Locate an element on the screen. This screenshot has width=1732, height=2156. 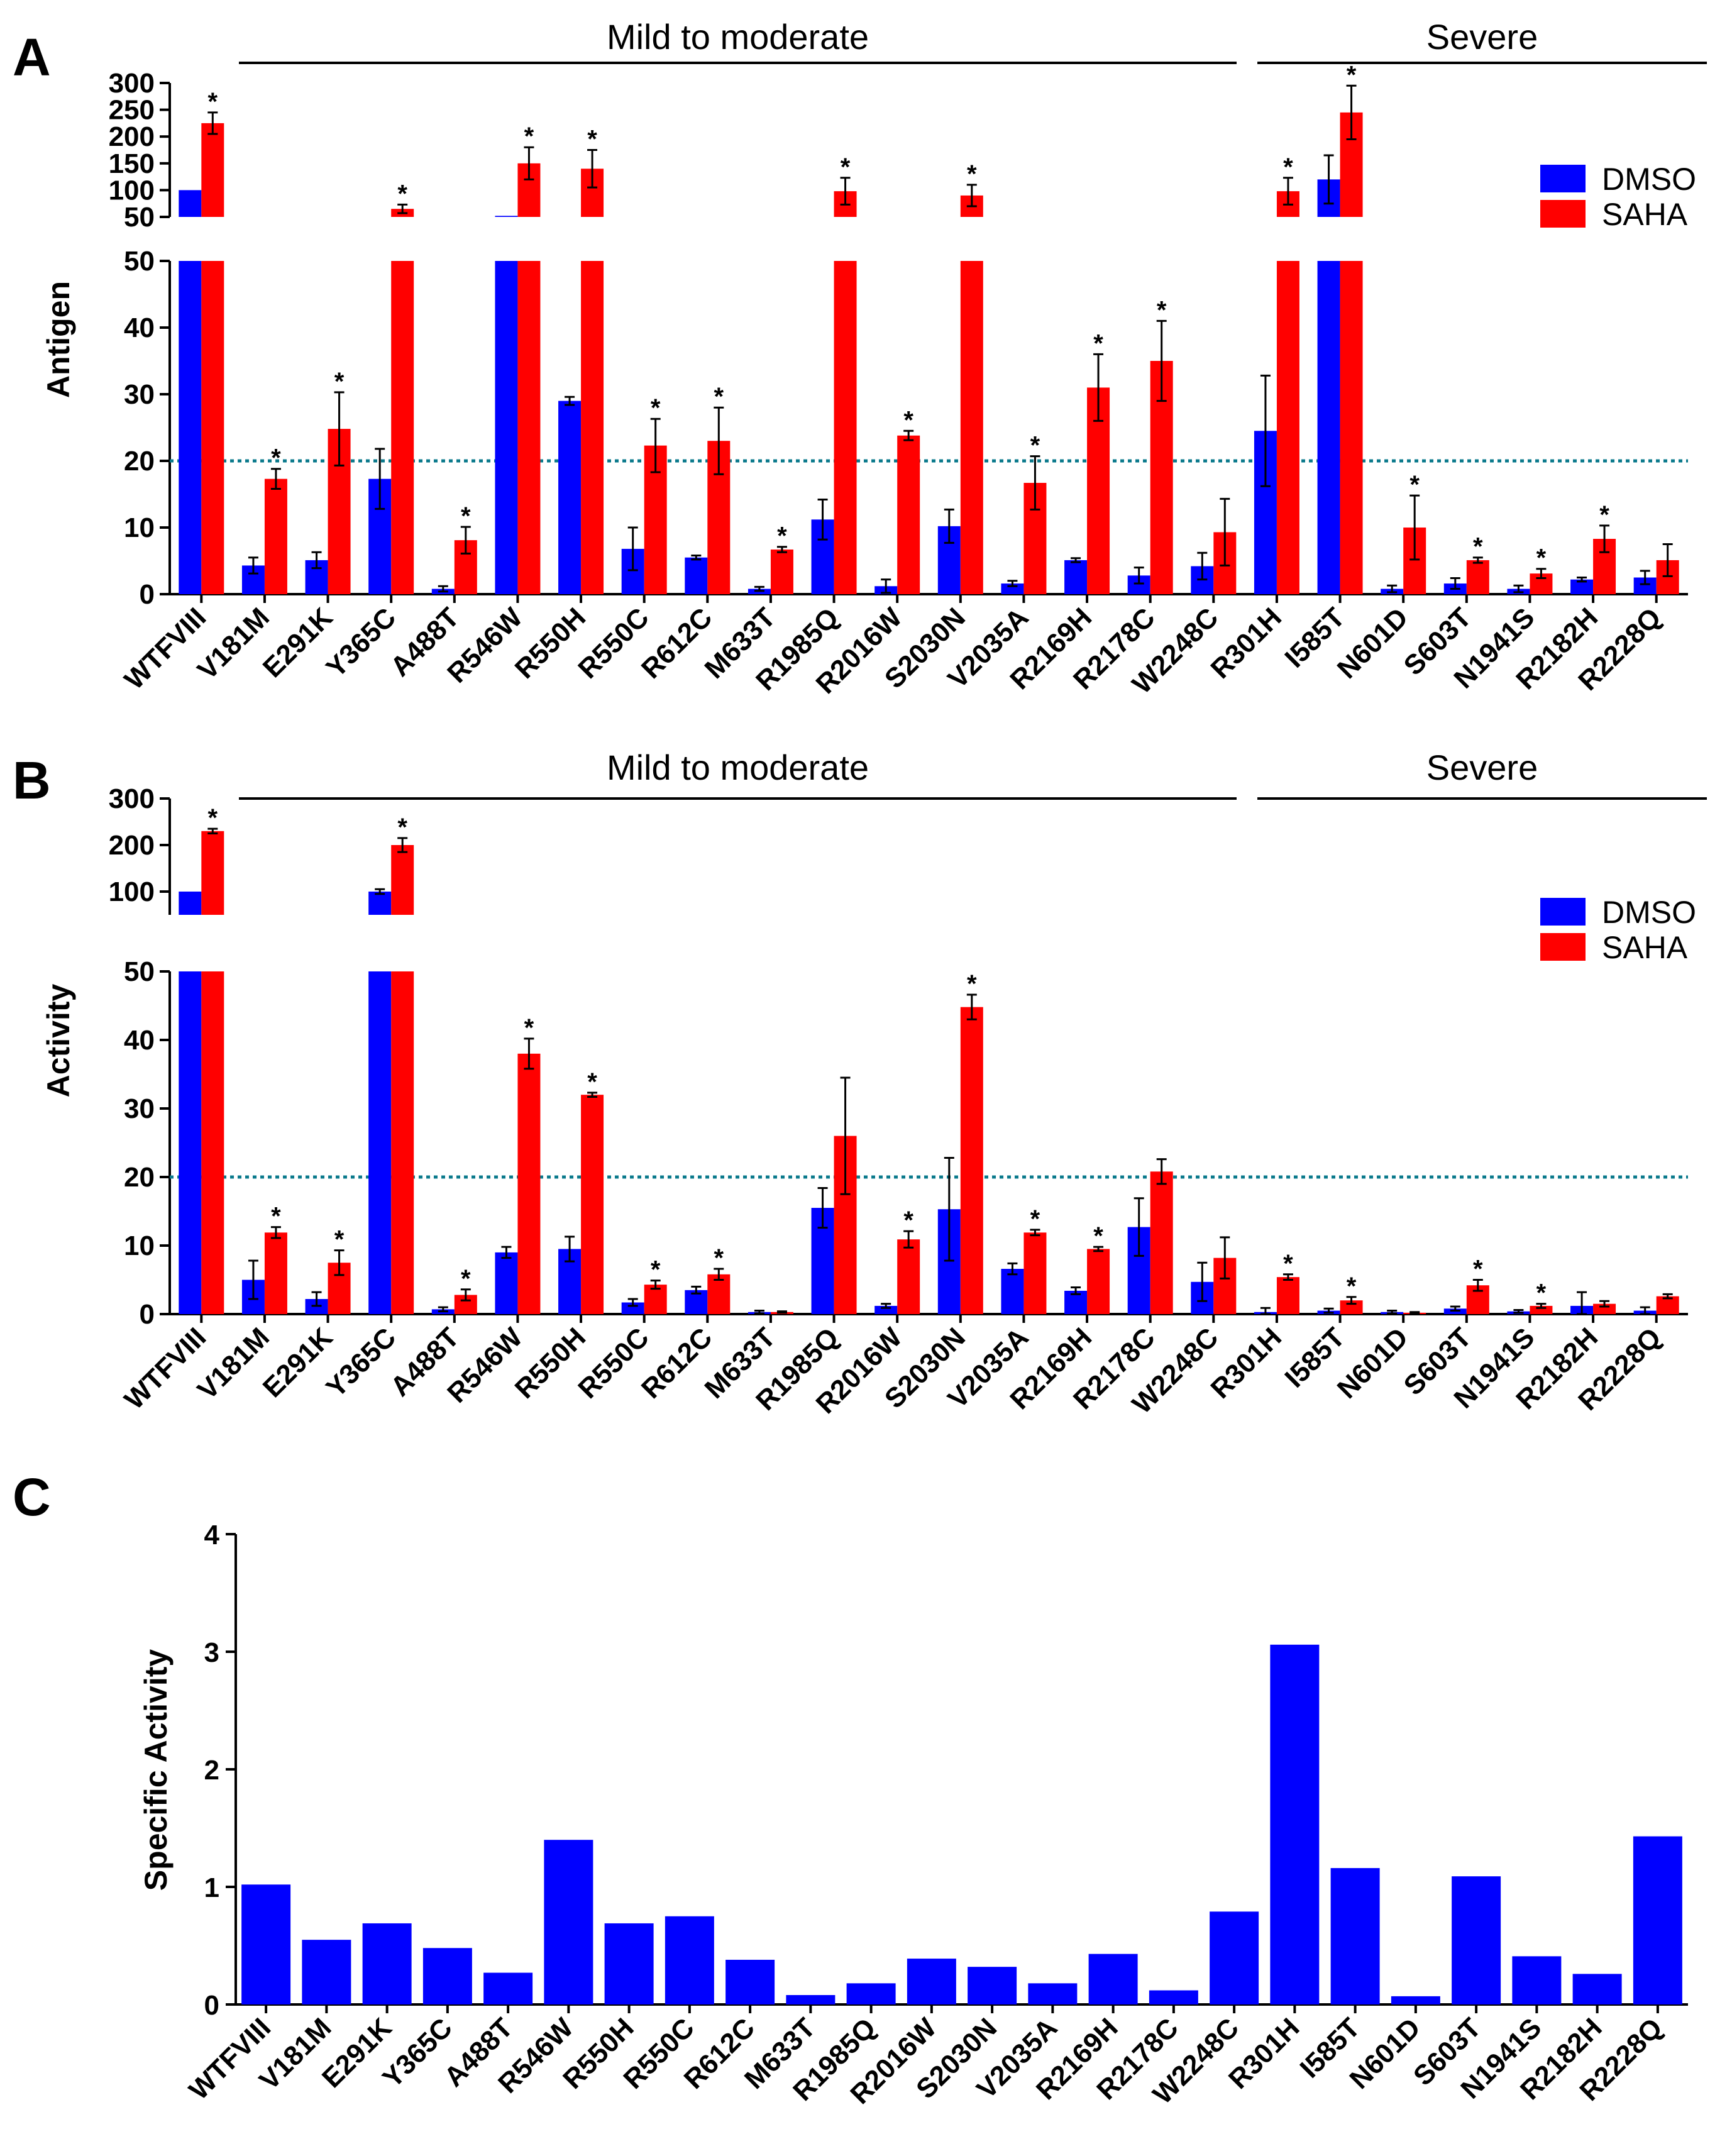
legend-b-saha-swatch is located at coordinates (1563, 947).